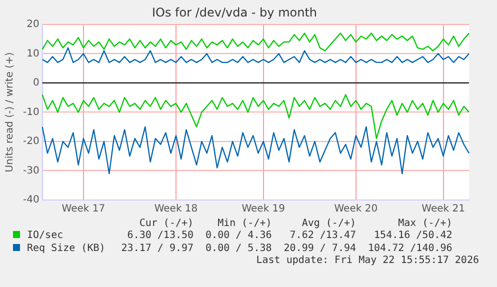 Image resolution: width=497 pixels, height=287 pixels. Describe the element at coordinates (244, 223) in the screenshot. I see `text: Min (-/+)` at that location.